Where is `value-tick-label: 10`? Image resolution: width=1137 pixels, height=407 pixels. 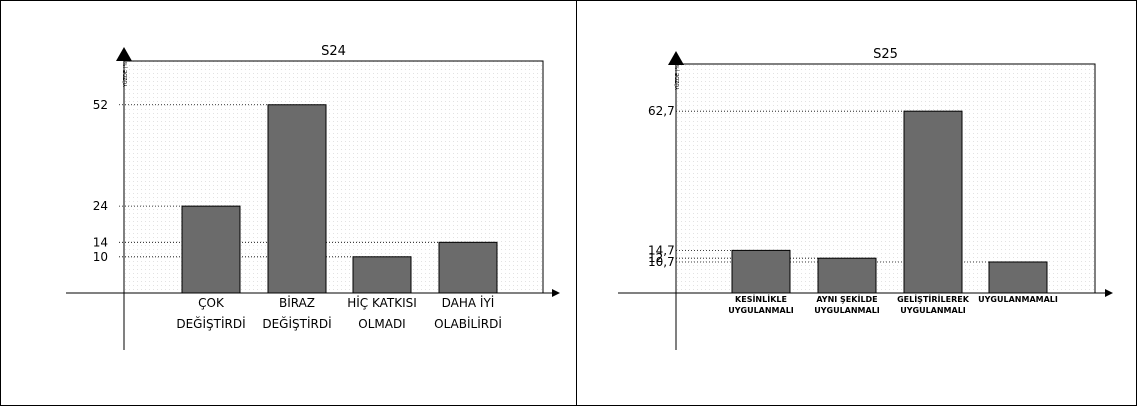 value-tick-label: 10 is located at coordinates (100, 257).